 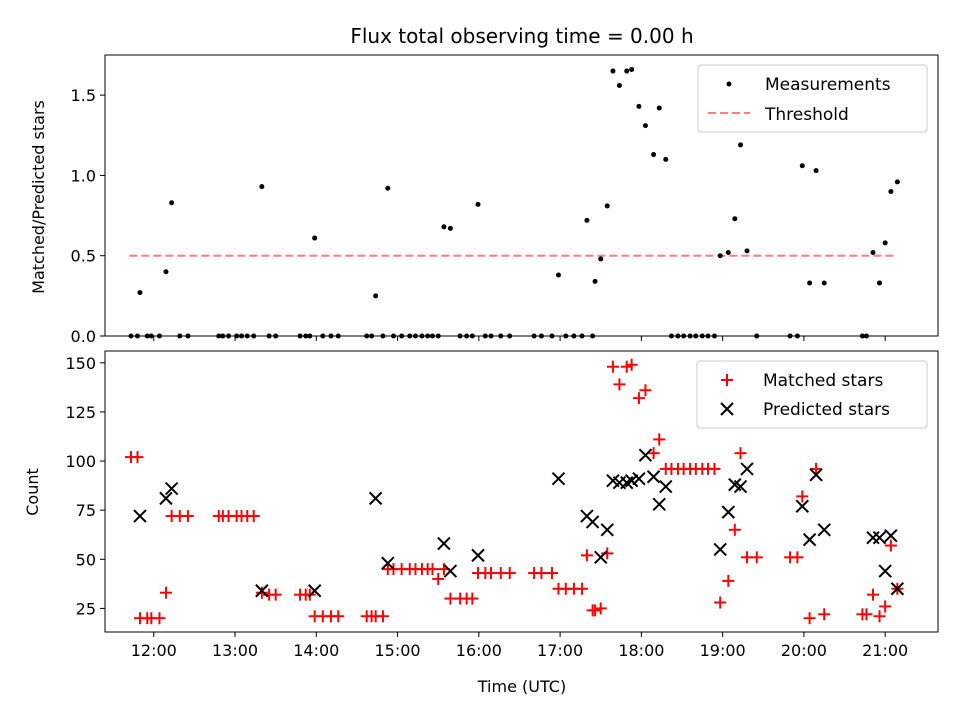 I want to click on legend-label-matched: Matched stars, so click(x=823, y=381).